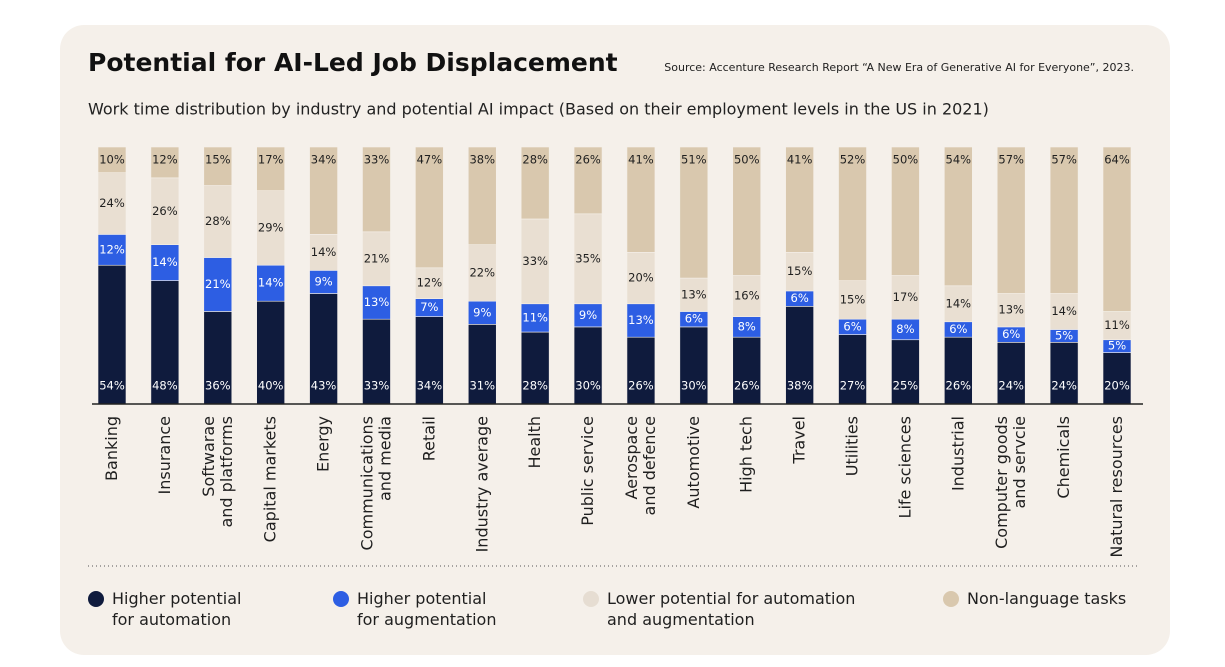 The height and width of the screenshot is (667, 1225). I want to click on value-label: 25%, so click(906, 386).